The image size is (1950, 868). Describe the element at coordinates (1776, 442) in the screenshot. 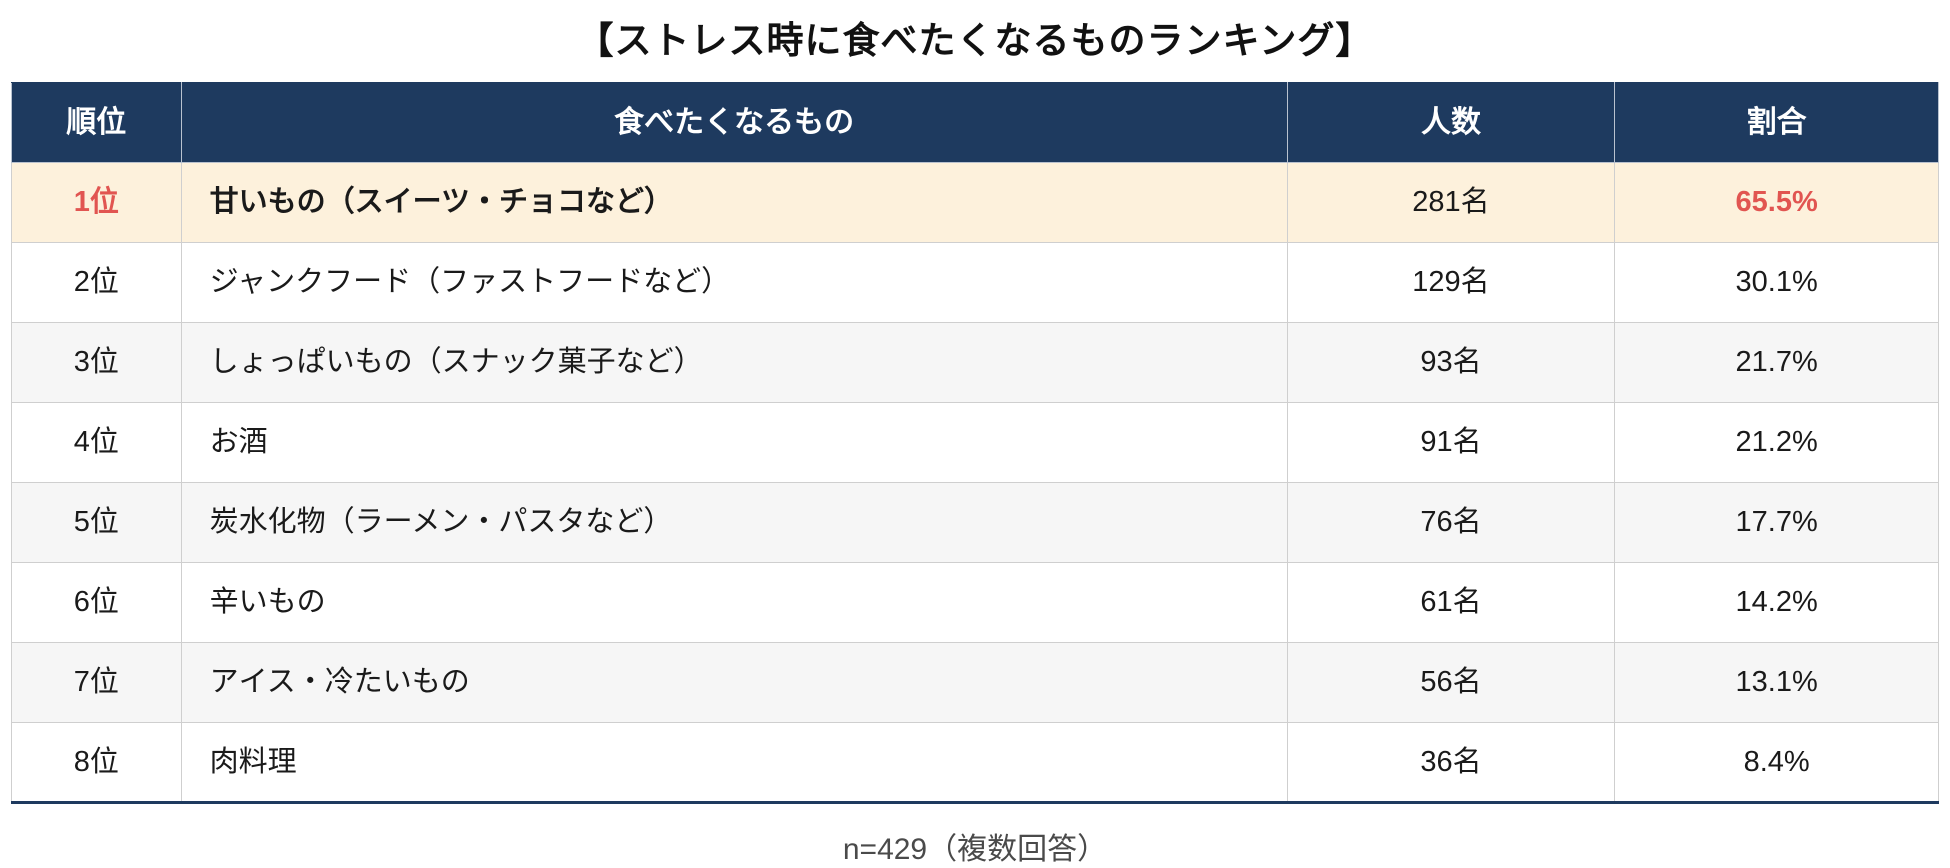

I see `percent-cell: 21.2%` at that location.